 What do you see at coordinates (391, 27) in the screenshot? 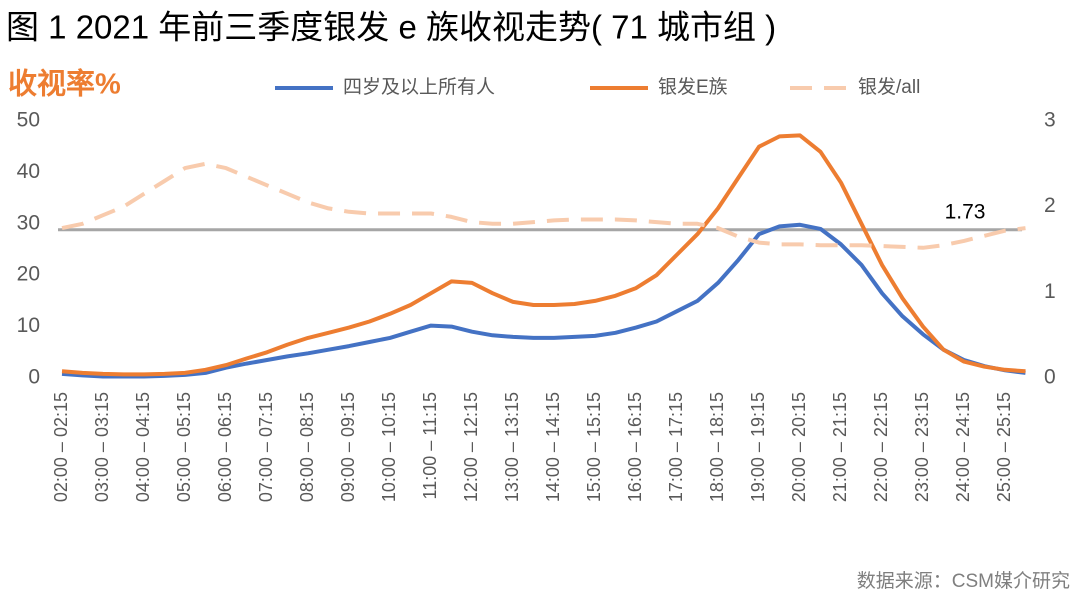
I see `chart-title: 图 1 2021 年前三季度银发 e 族收视走势( 71 城市组 )` at bounding box center [391, 27].